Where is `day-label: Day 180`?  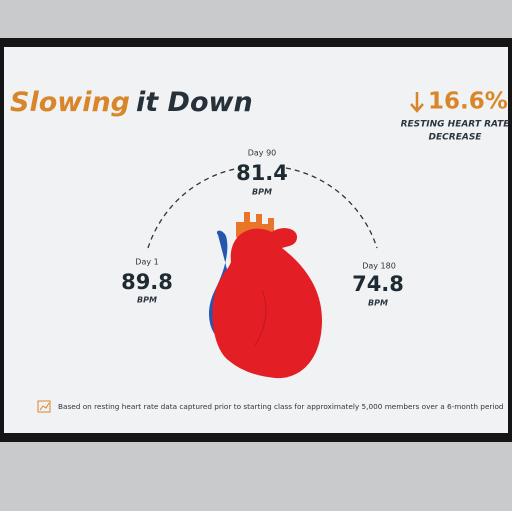 day-label: Day 180 is located at coordinates (379, 266).